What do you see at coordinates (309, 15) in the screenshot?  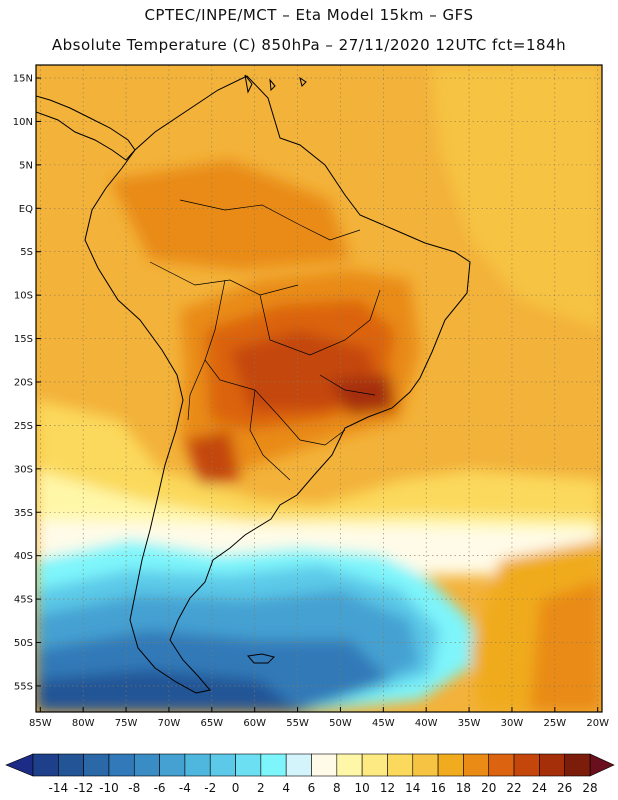 I see `map-title-line1: CPTEC/INPE/MCT – Eta Model 15km – GFS` at bounding box center [309, 15].